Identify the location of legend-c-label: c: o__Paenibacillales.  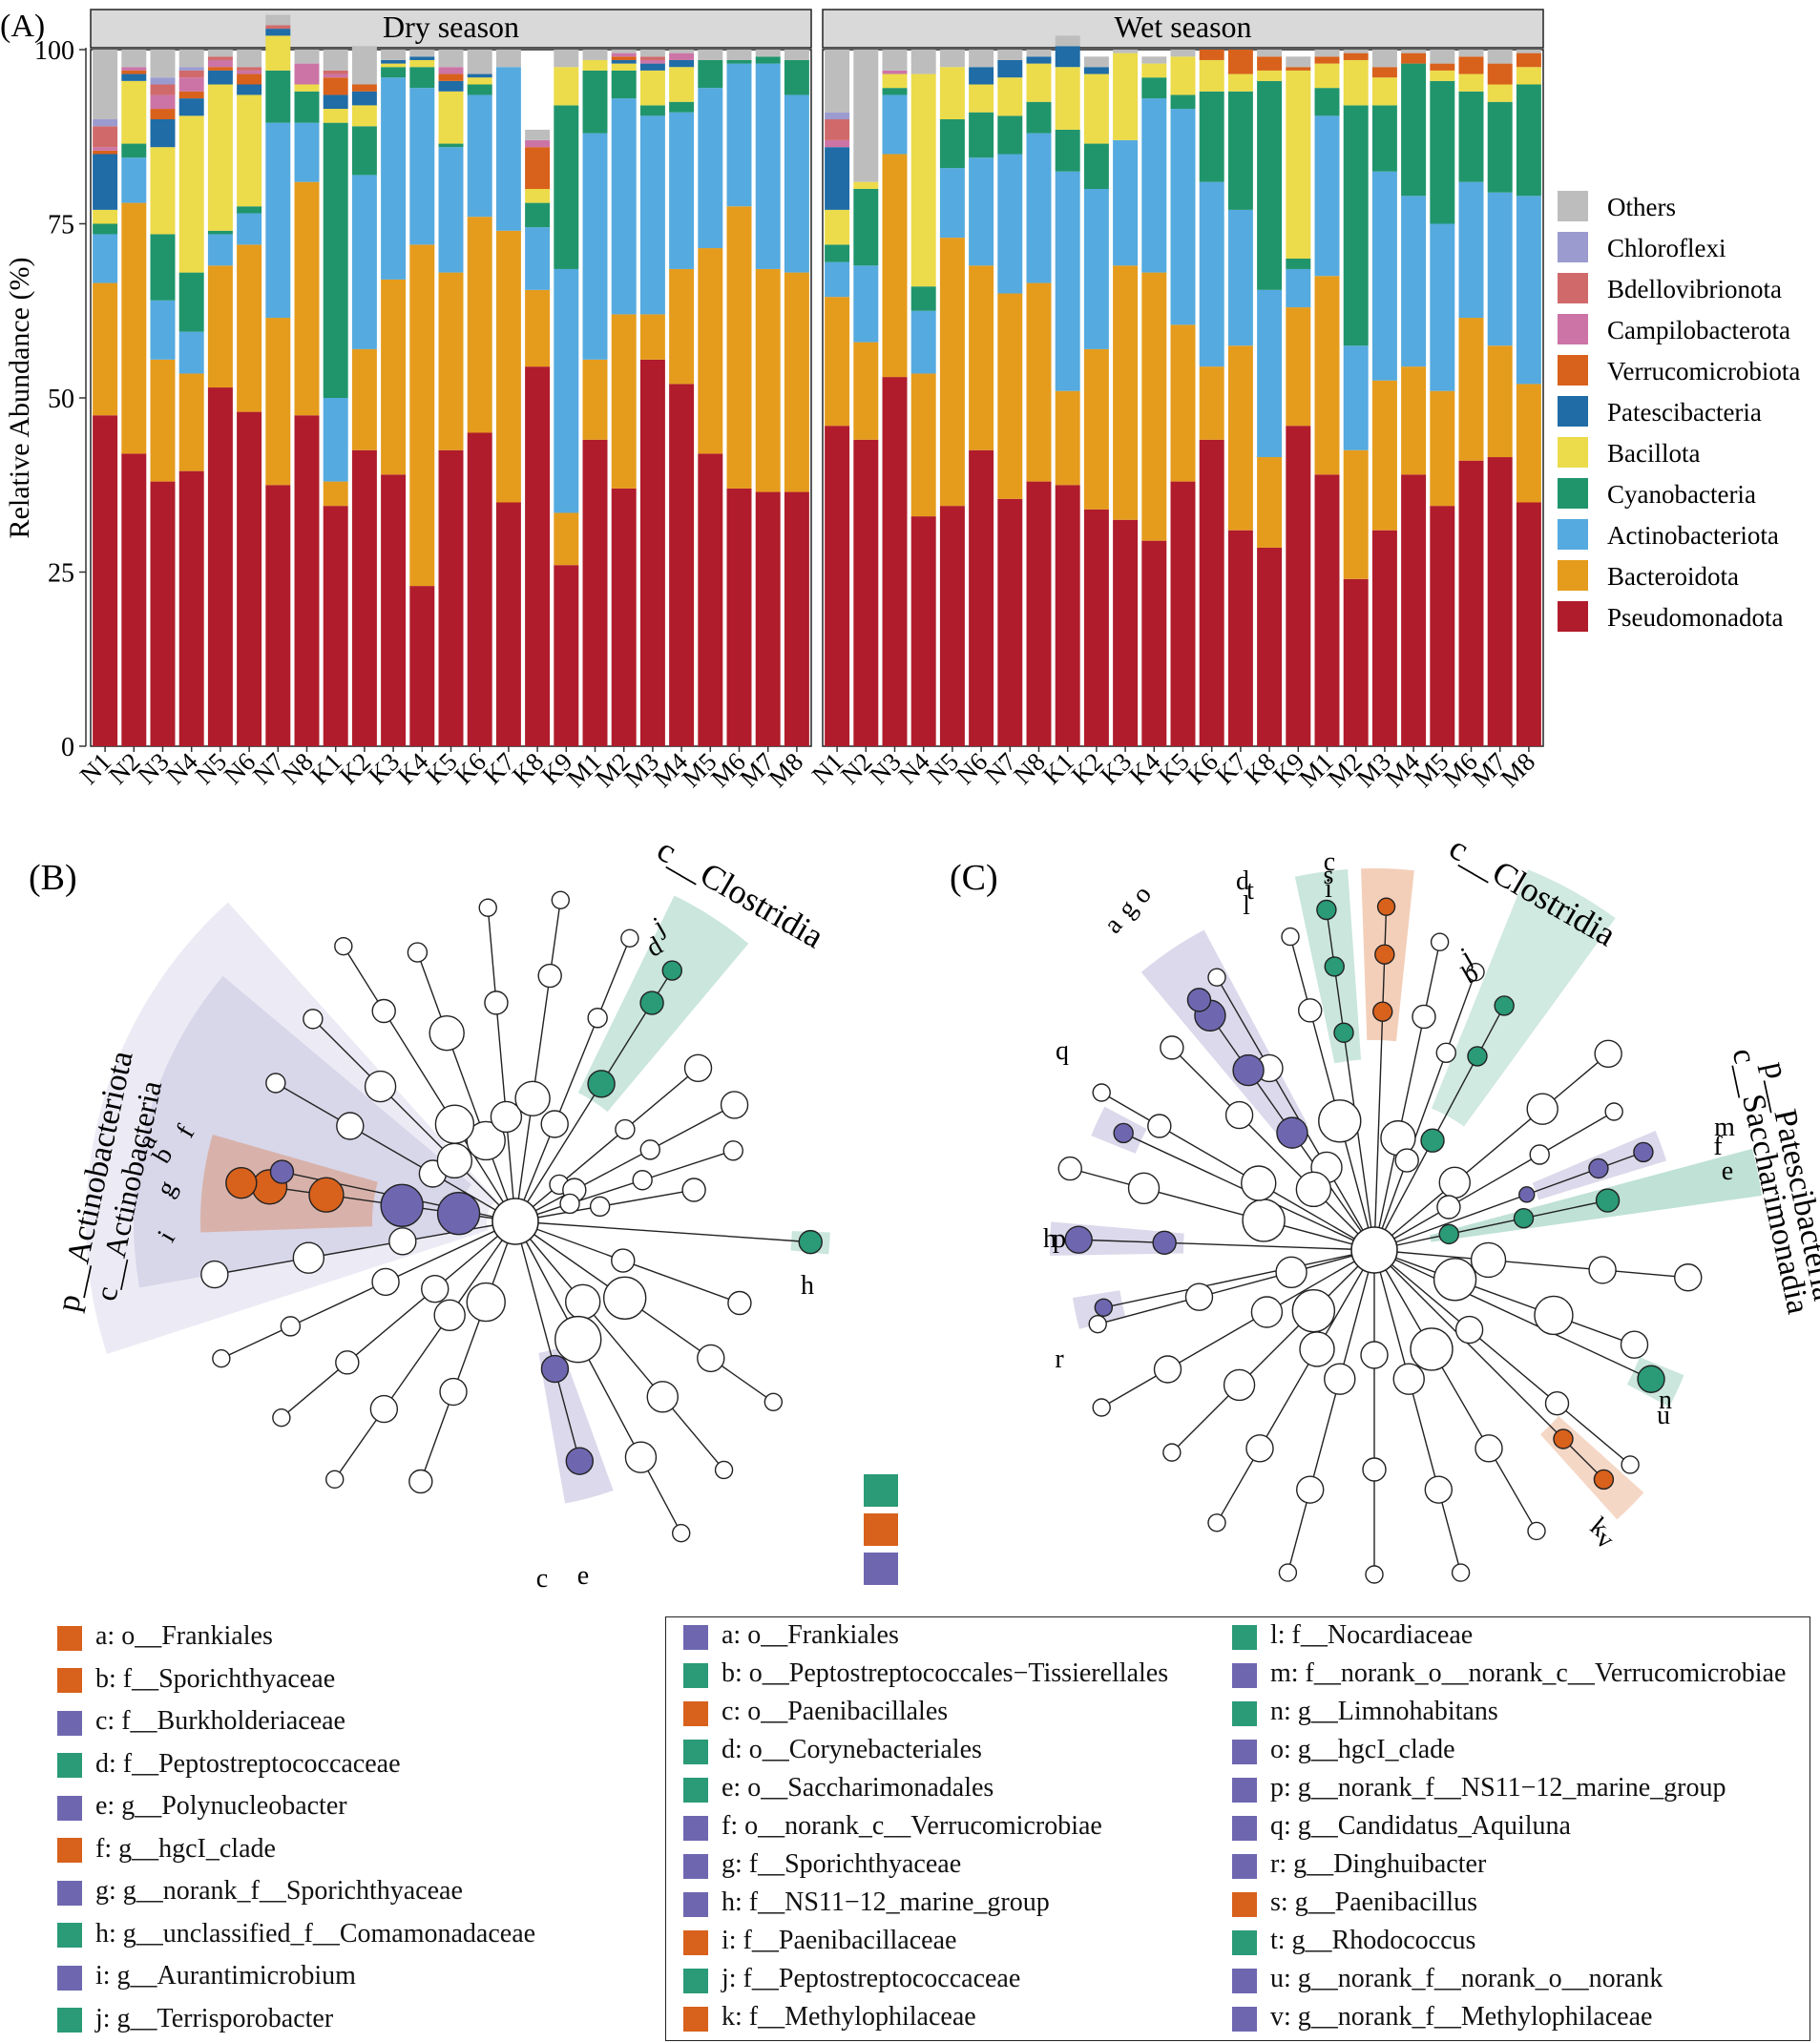
(835, 1712).